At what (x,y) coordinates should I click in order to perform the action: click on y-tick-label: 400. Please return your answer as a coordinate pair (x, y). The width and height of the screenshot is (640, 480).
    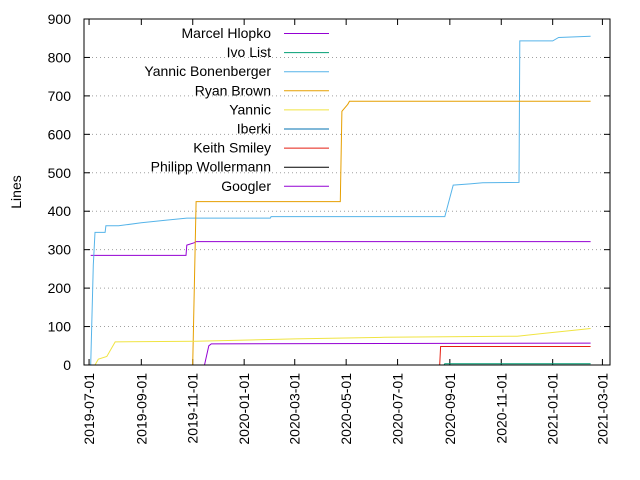
    Looking at the image, I should click on (60, 211).